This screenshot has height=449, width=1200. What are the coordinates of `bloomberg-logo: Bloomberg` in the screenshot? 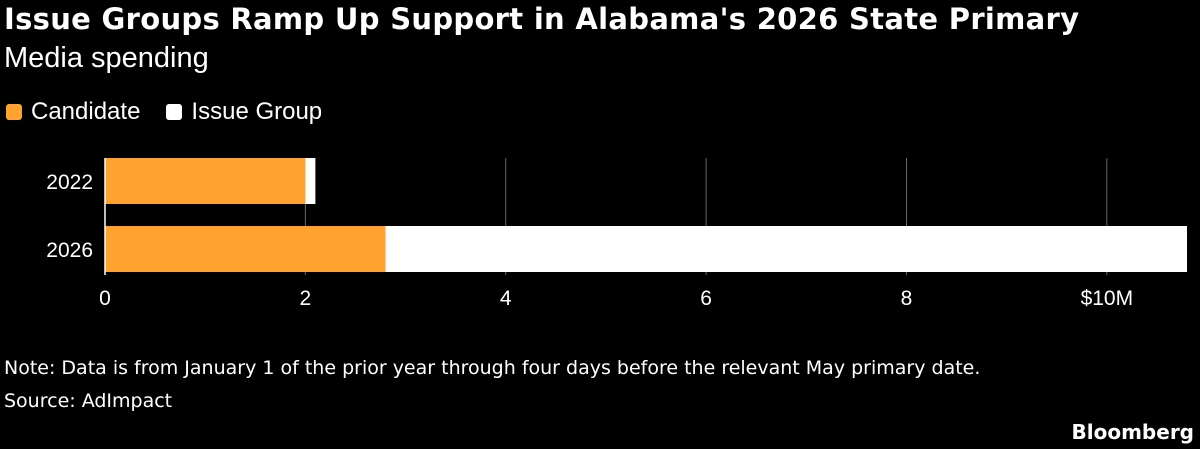 It's located at (1132, 432).